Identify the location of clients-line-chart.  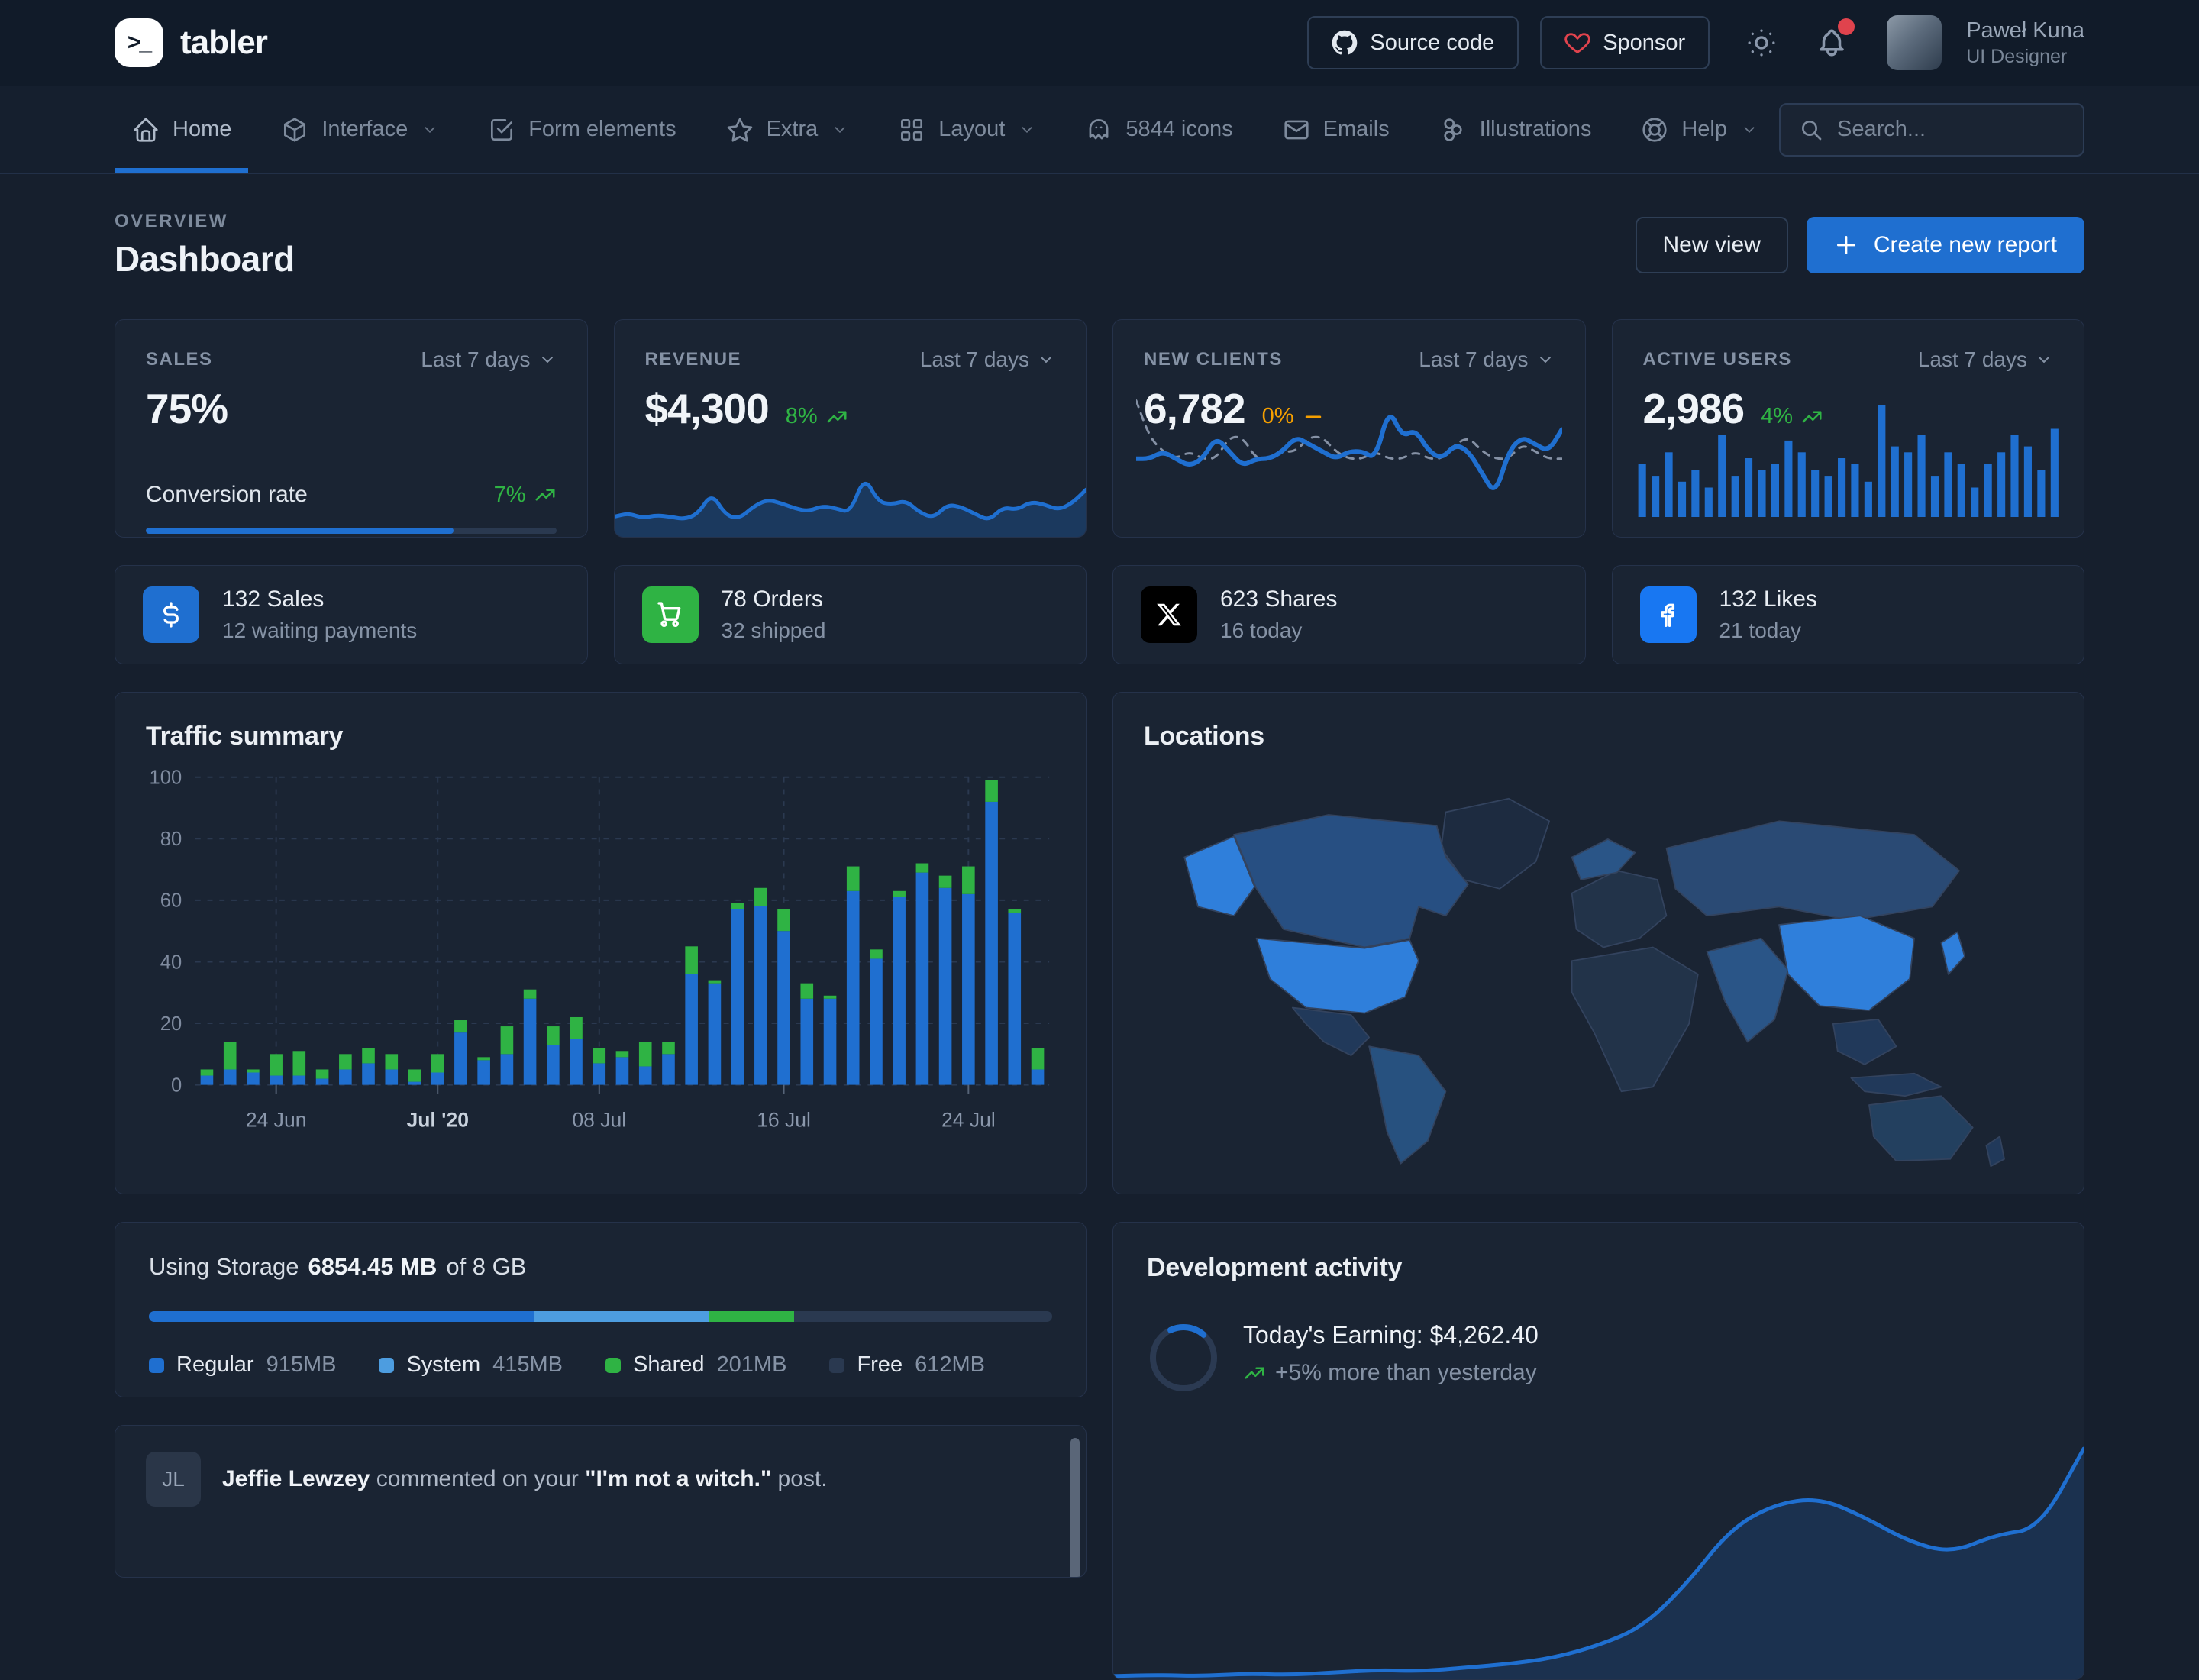
(1349, 452).